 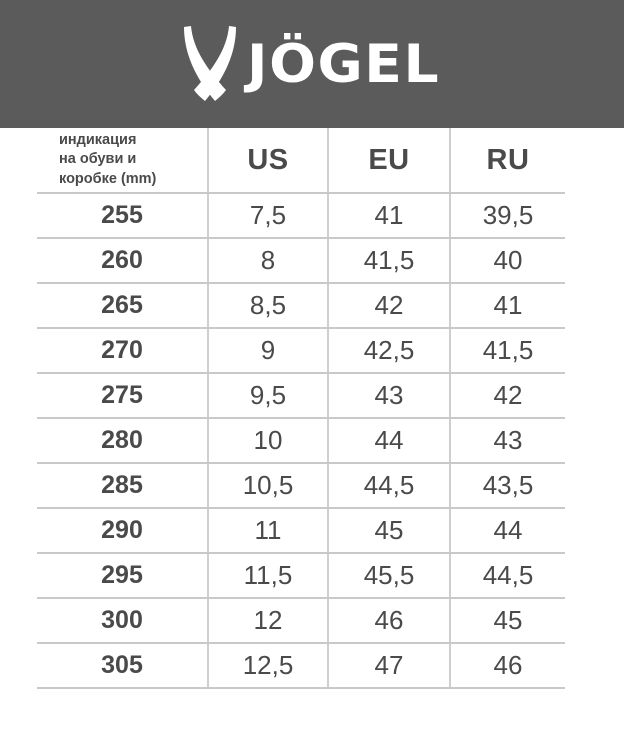 What do you see at coordinates (267, 351) in the screenshot?
I see `cell-us: 9` at bounding box center [267, 351].